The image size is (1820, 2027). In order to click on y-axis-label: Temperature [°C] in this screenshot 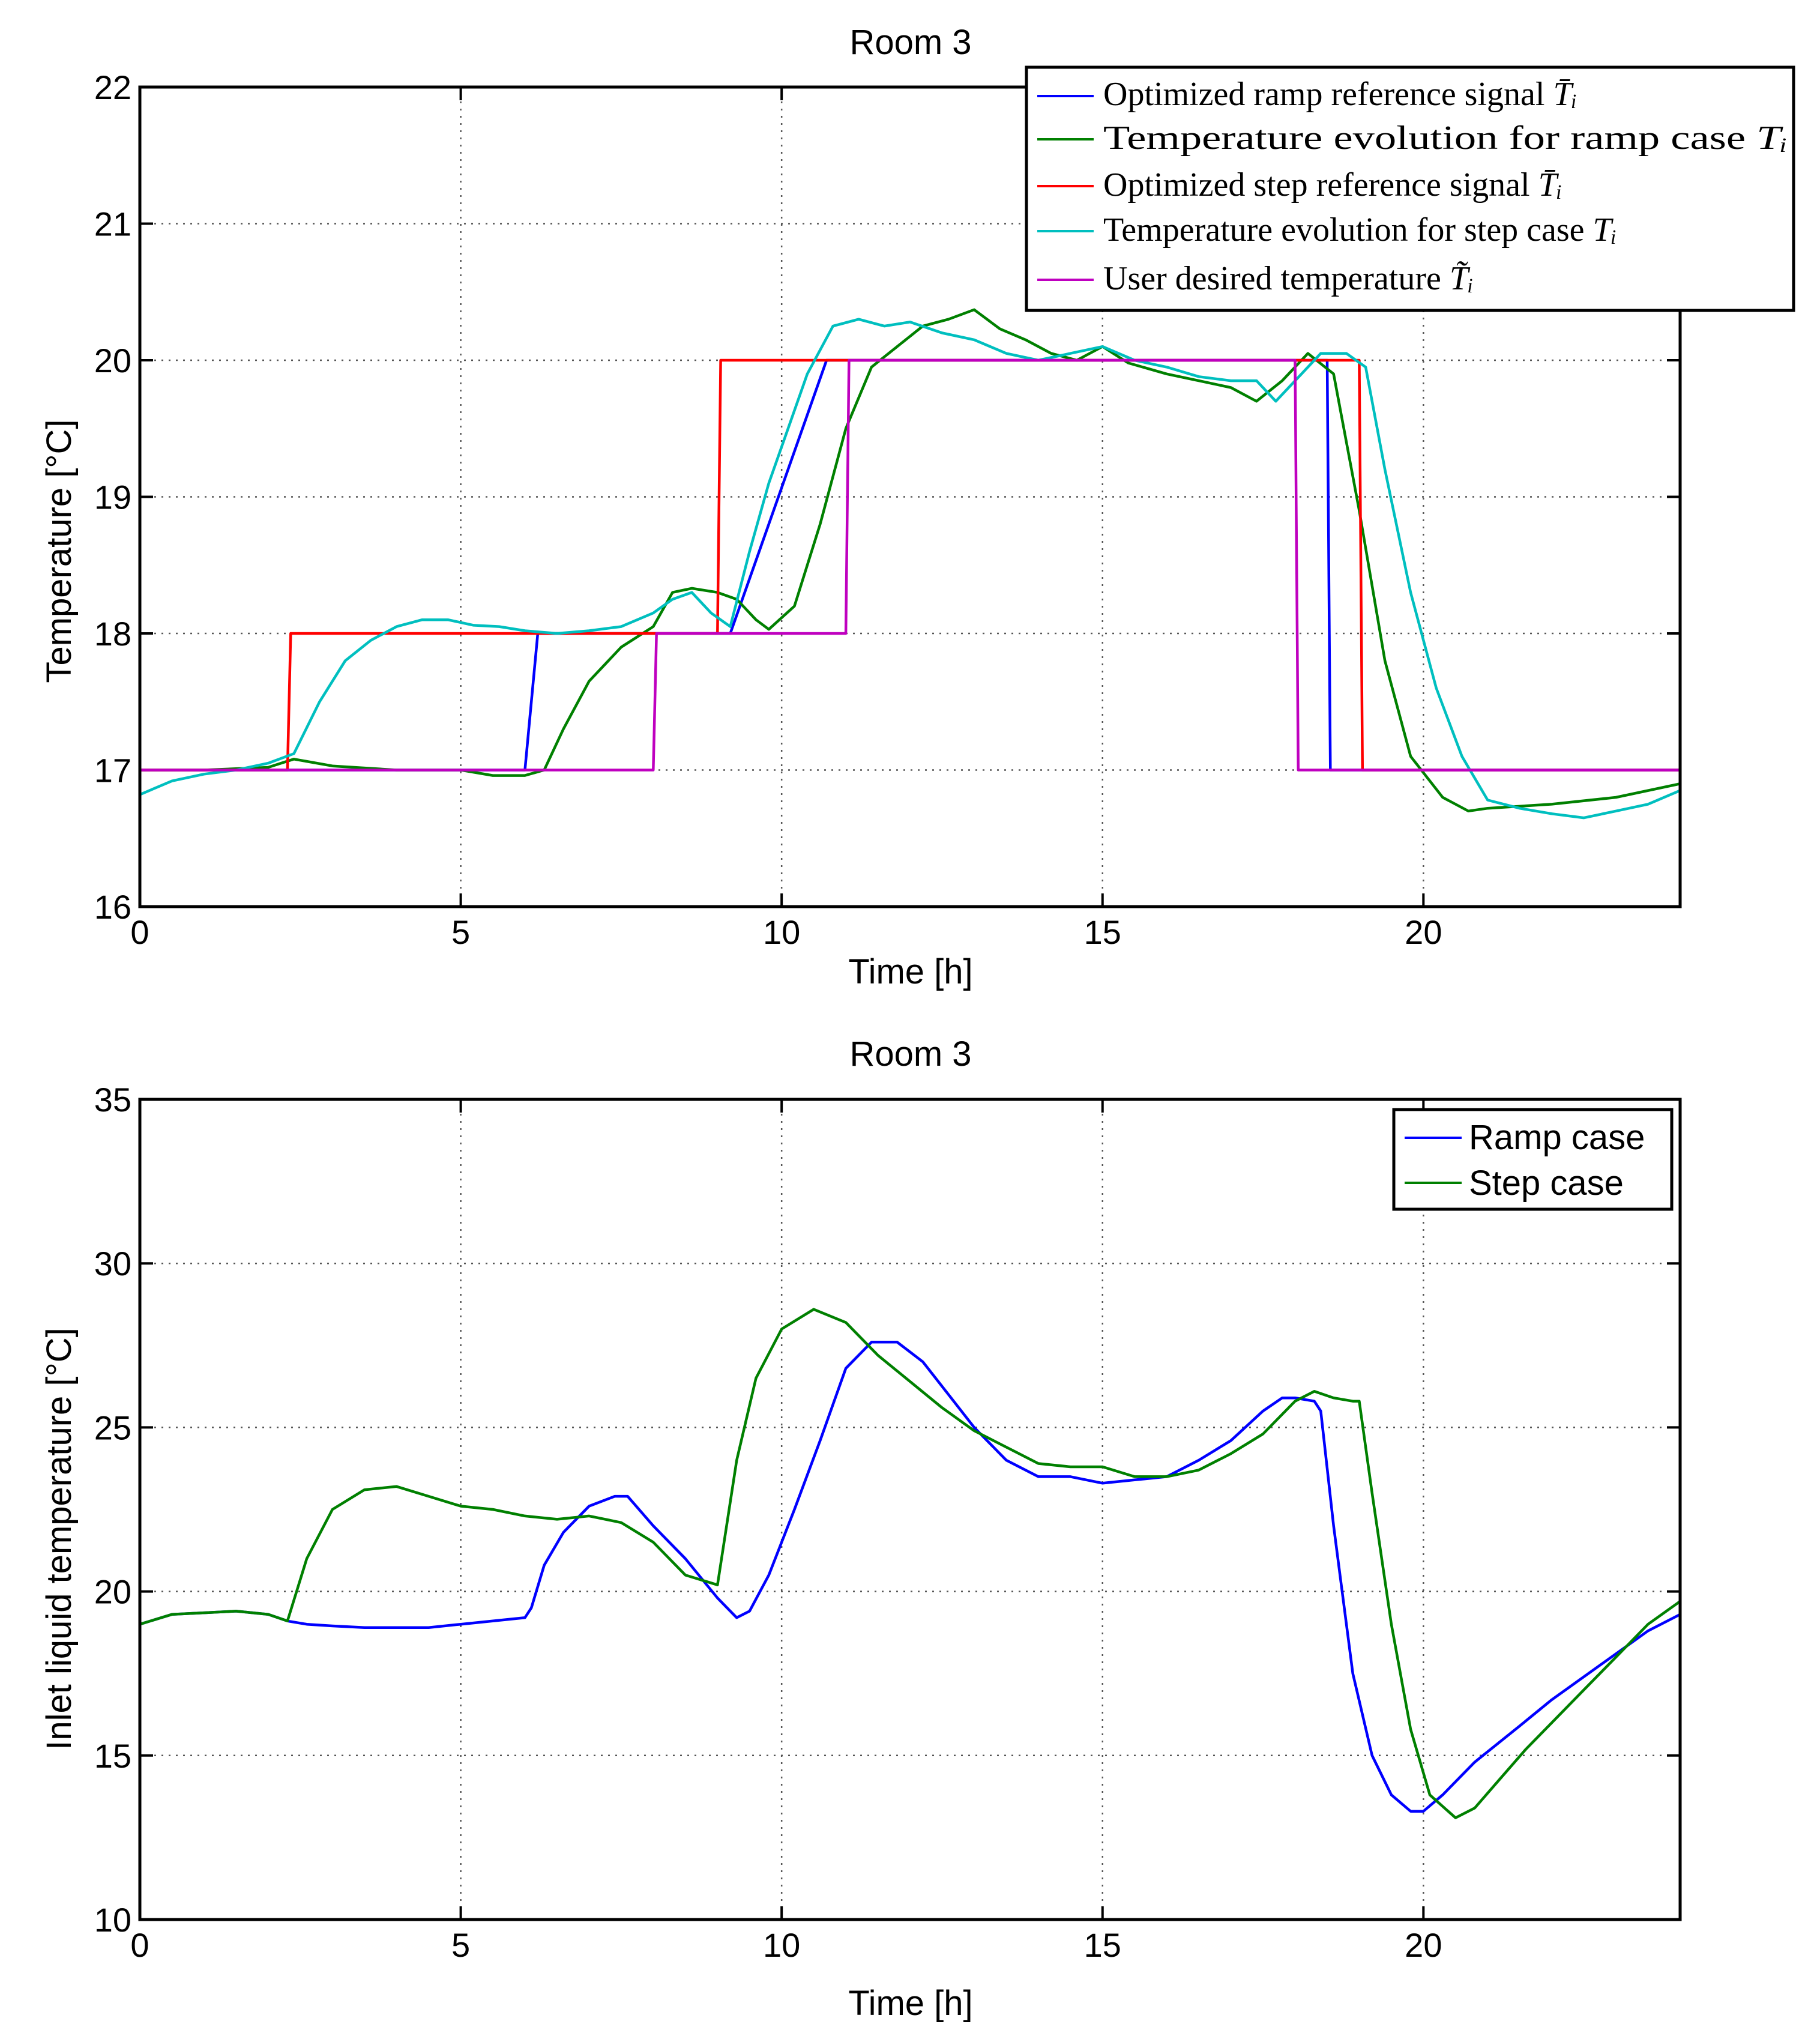, I will do `click(59, 551)`.